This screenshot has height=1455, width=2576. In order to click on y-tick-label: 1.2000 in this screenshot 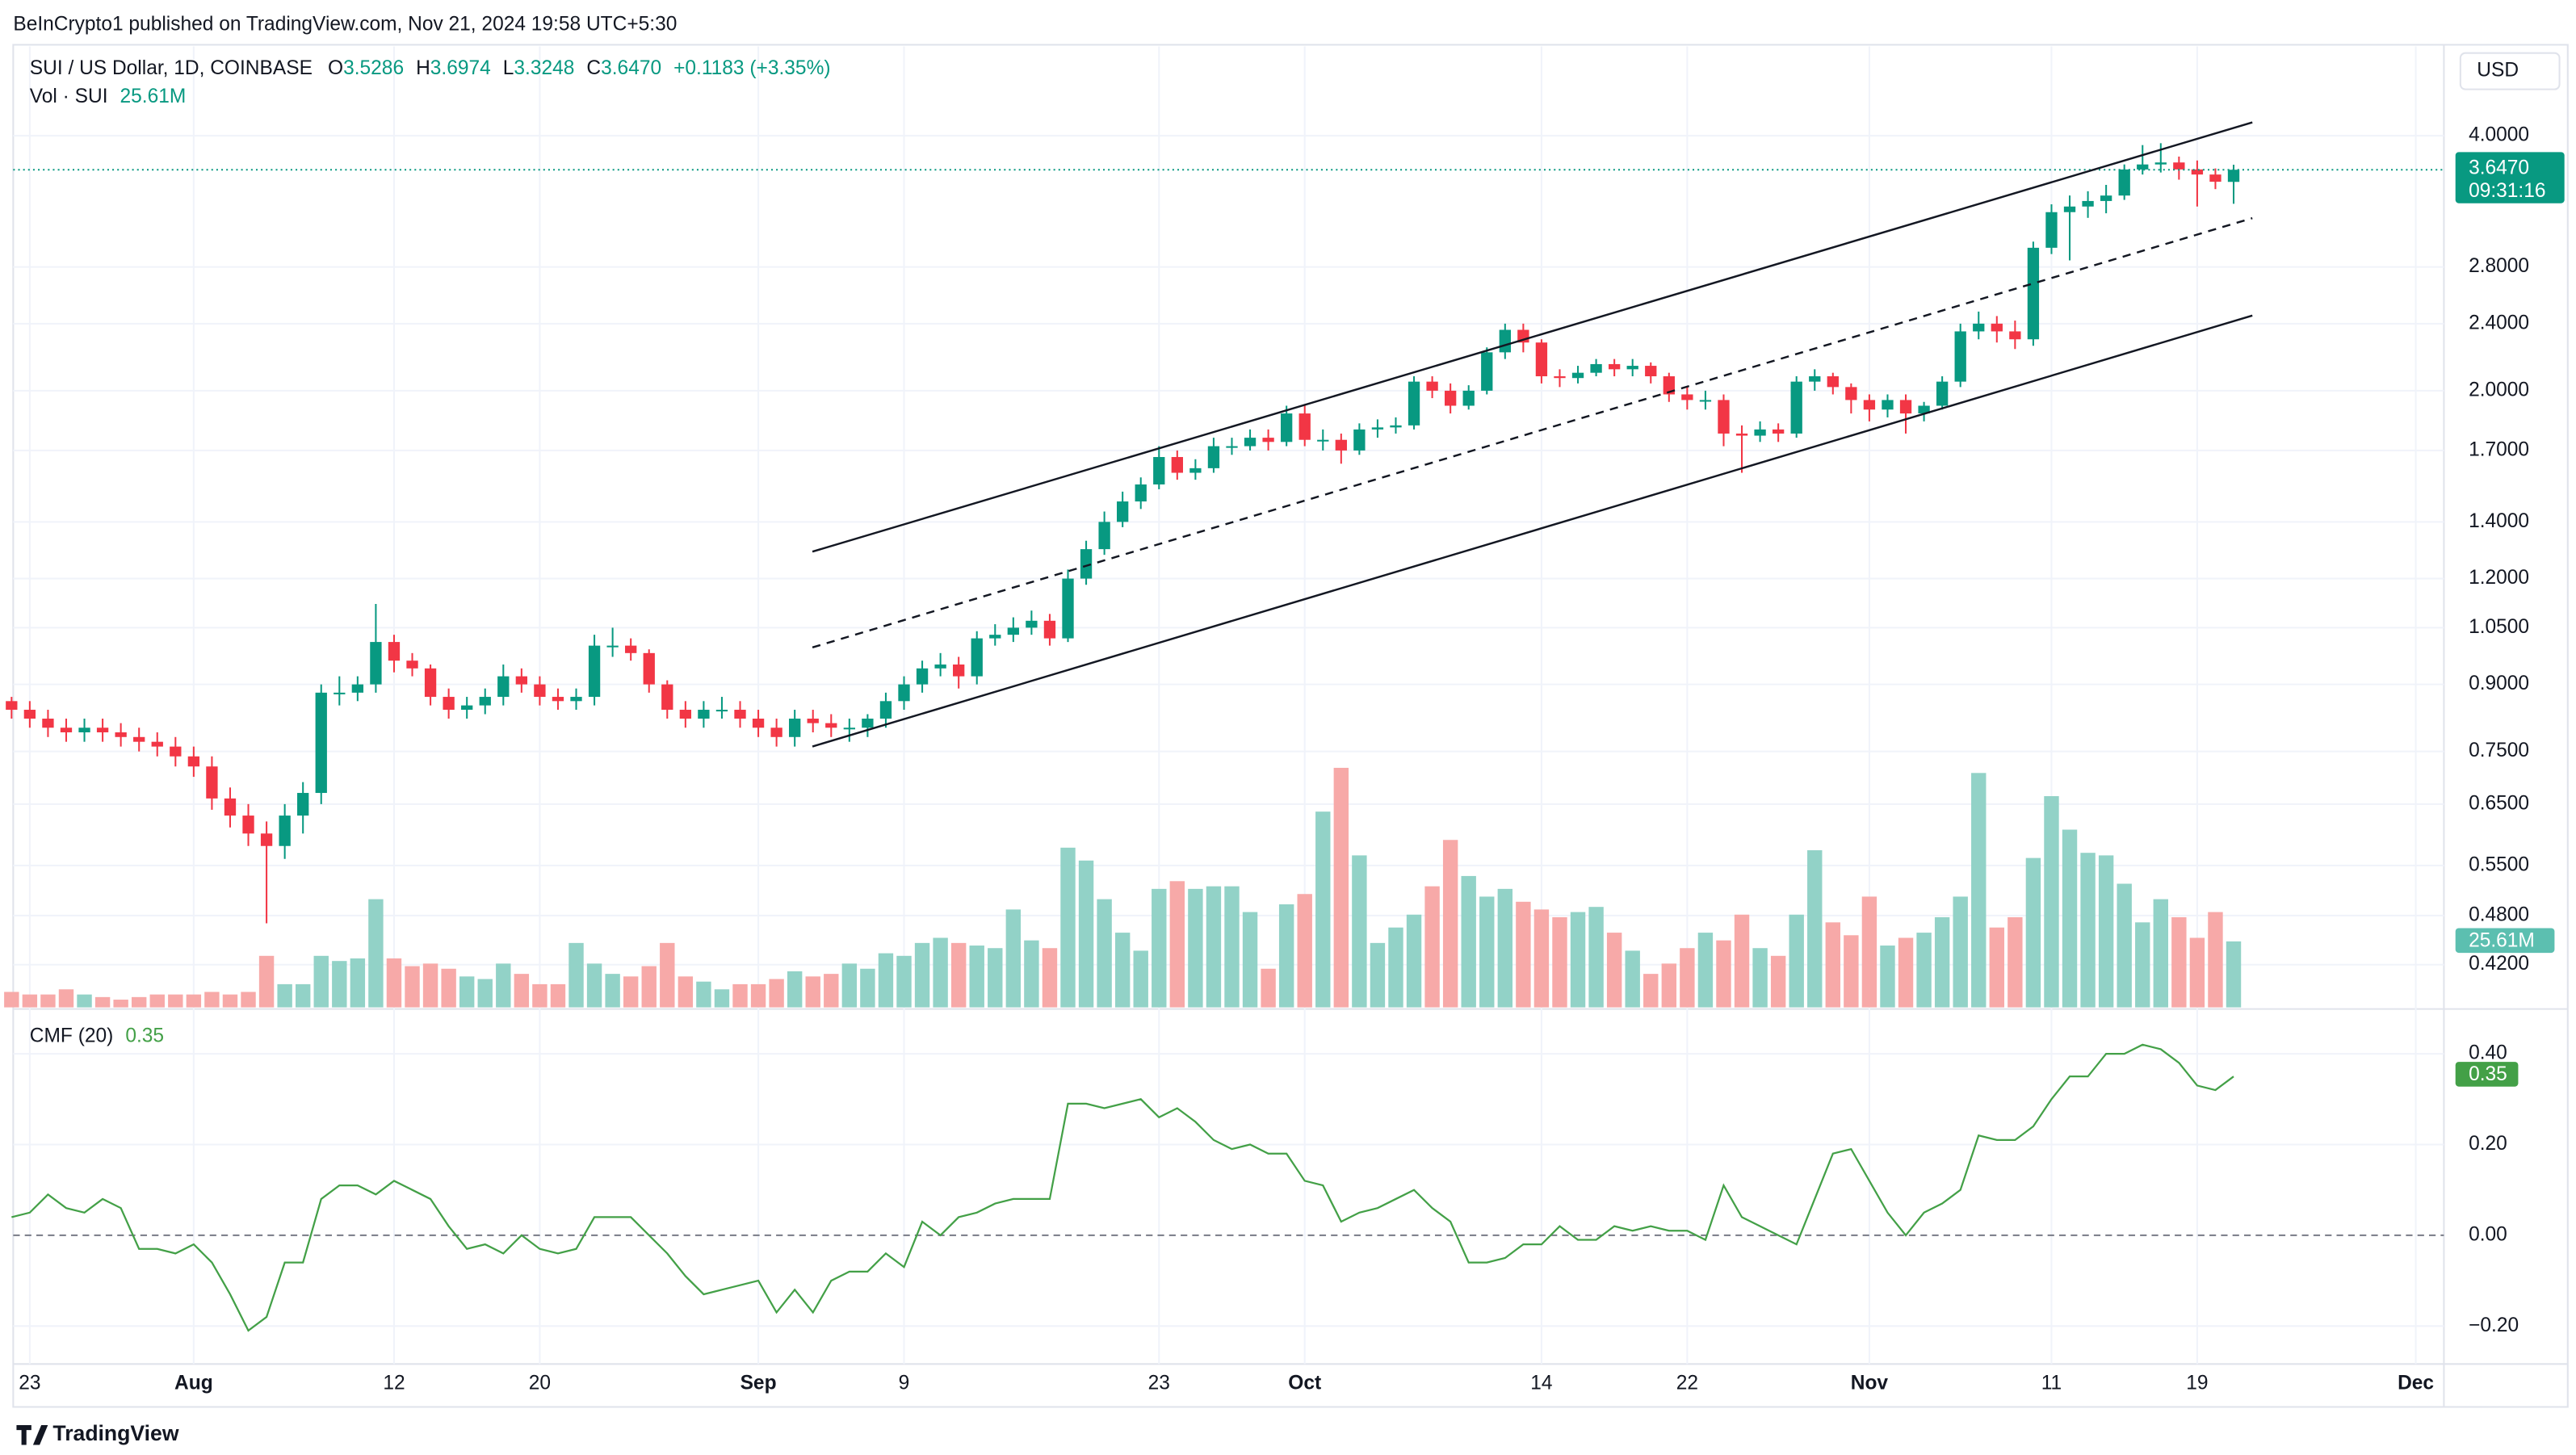, I will do `click(2499, 578)`.